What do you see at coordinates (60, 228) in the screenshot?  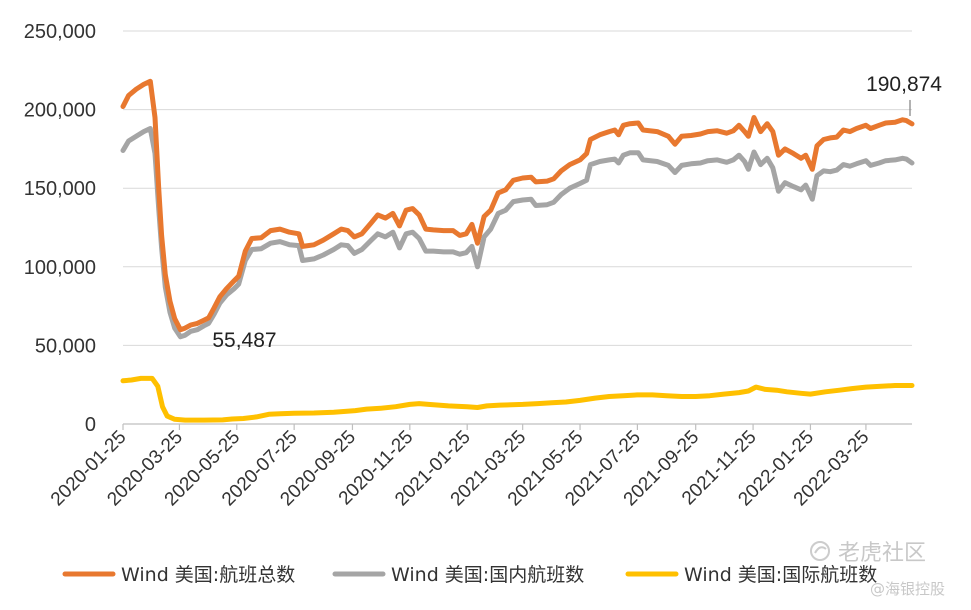 I see `y-axis: 250,000 200,000 150,000 100,000 50,000 0` at bounding box center [60, 228].